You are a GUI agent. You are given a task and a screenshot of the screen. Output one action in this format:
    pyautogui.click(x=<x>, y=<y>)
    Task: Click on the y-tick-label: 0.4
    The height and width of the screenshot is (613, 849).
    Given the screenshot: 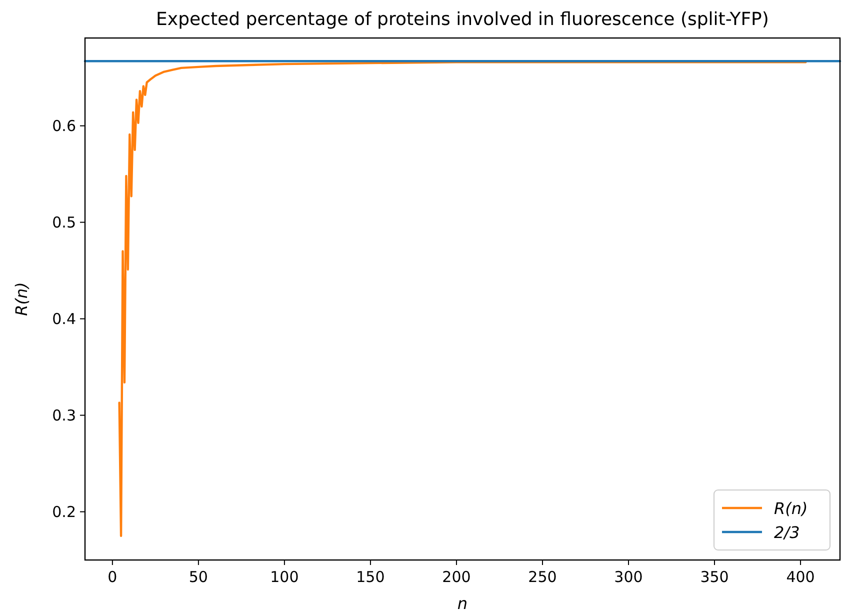 What is the action you would take?
    pyautogui.click(x=64, y=319)
    